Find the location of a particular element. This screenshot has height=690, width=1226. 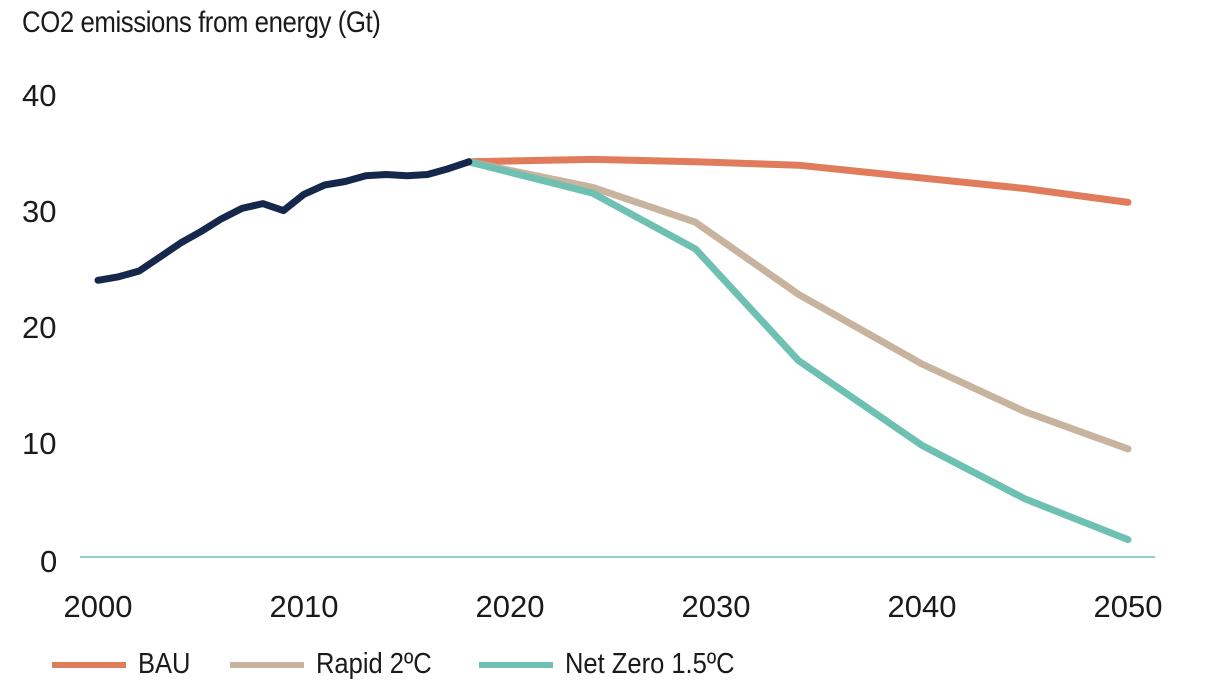

legend-item-net-zero-1-5c: Net Zero 1.5ºC is located at coordinates (618, 664).